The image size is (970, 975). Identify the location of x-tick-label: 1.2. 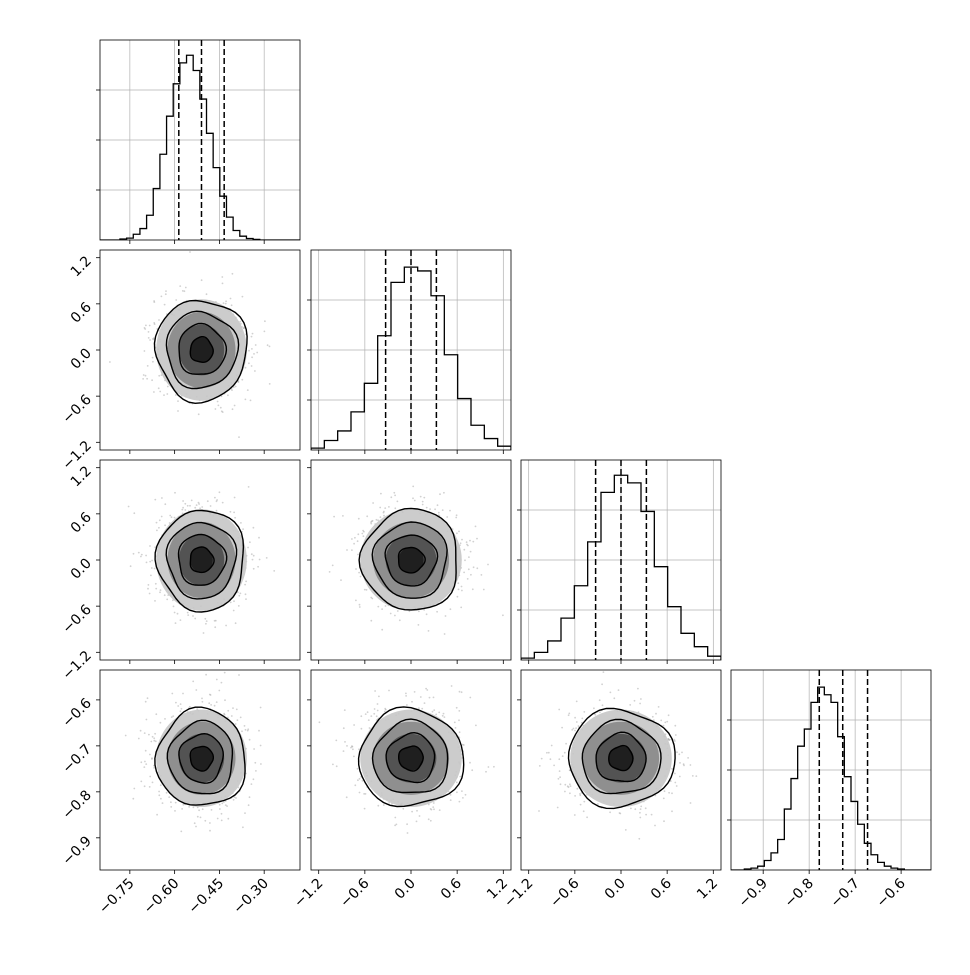
(707, 889).